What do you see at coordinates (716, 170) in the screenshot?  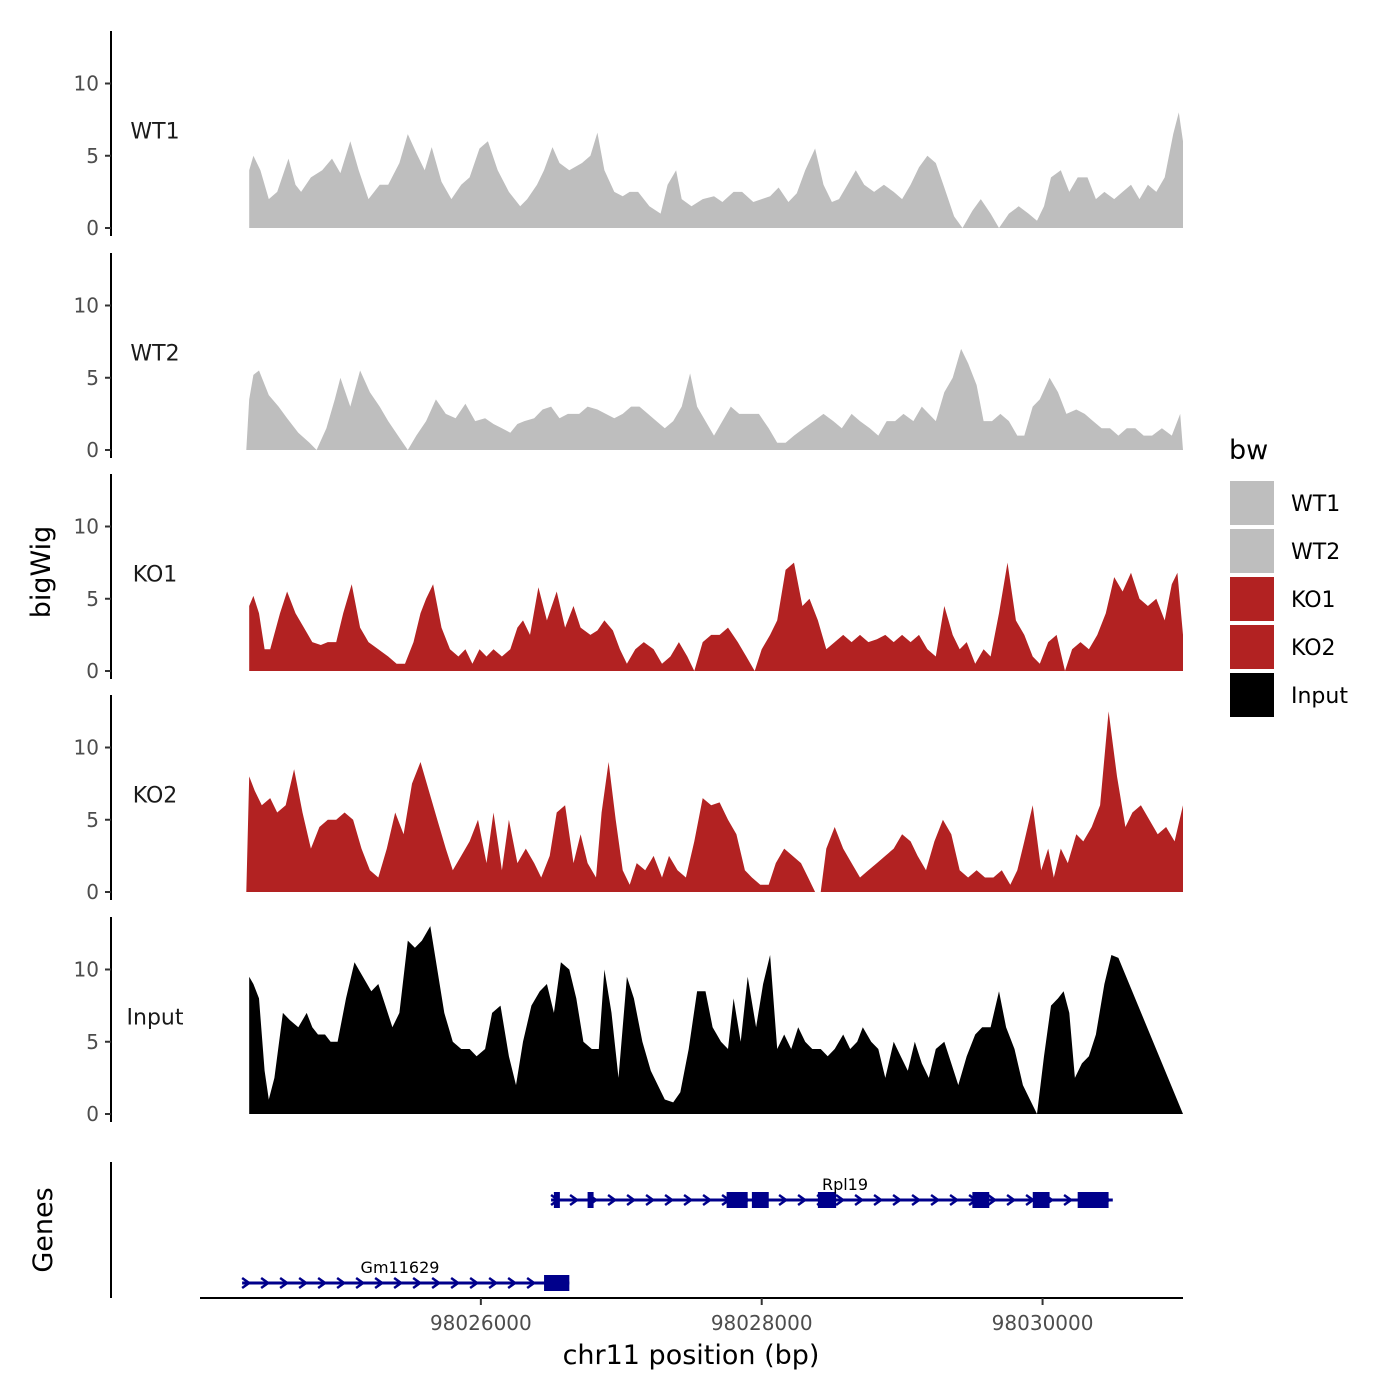 I see `coverage-area-wt1` at bounding box center [716, 170].